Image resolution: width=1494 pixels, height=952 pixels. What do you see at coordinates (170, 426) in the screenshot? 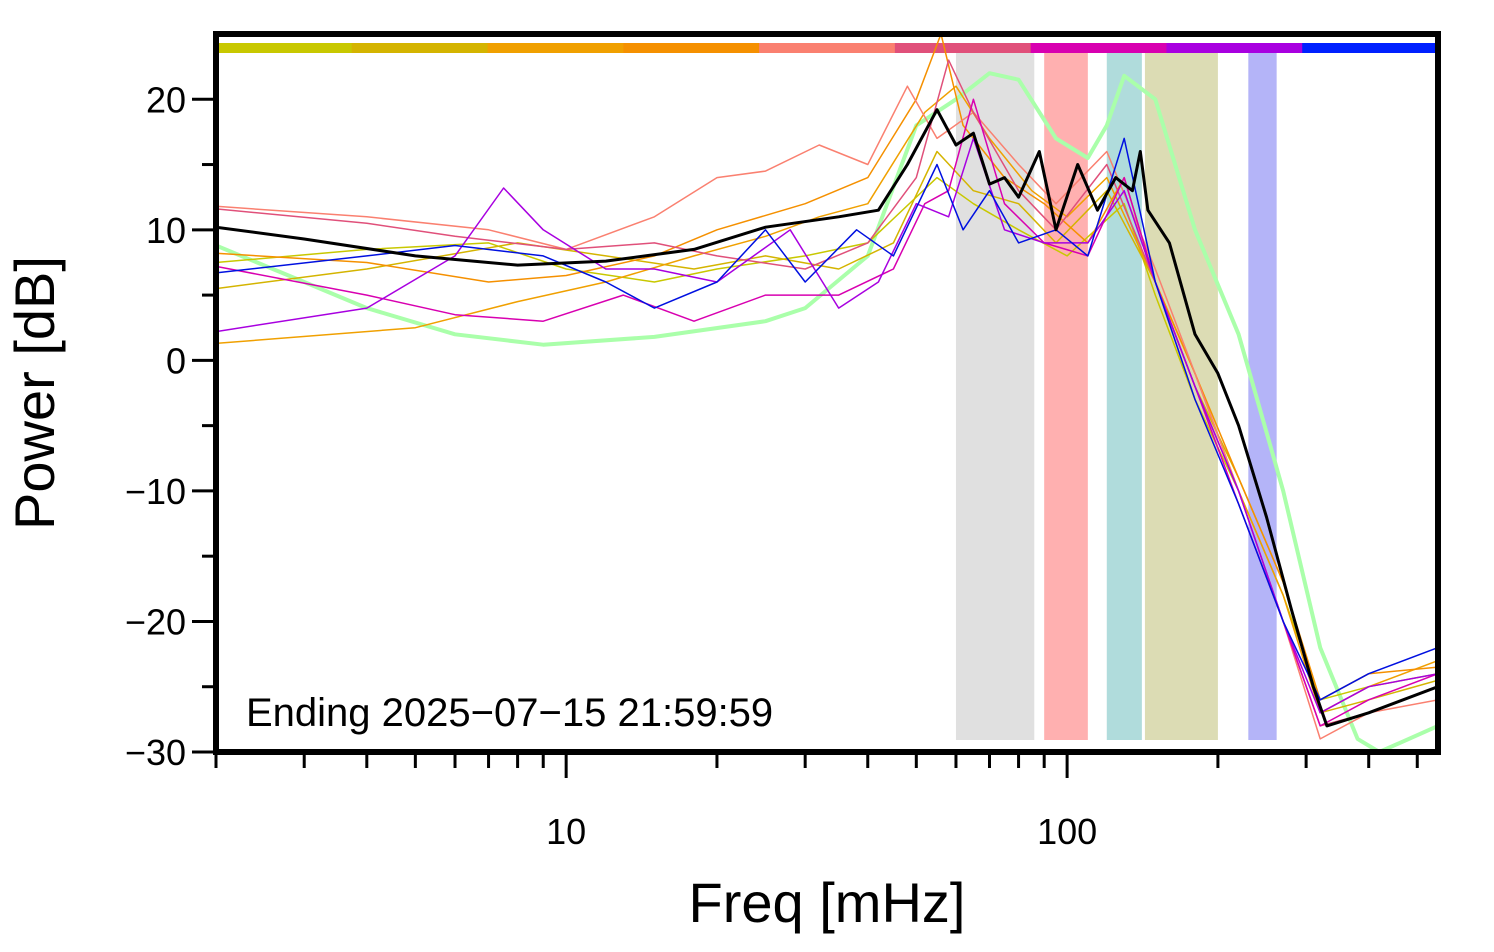
I see `y-axis: 20 10 0 −10 −20 −30` at bounding box center [170, 426].